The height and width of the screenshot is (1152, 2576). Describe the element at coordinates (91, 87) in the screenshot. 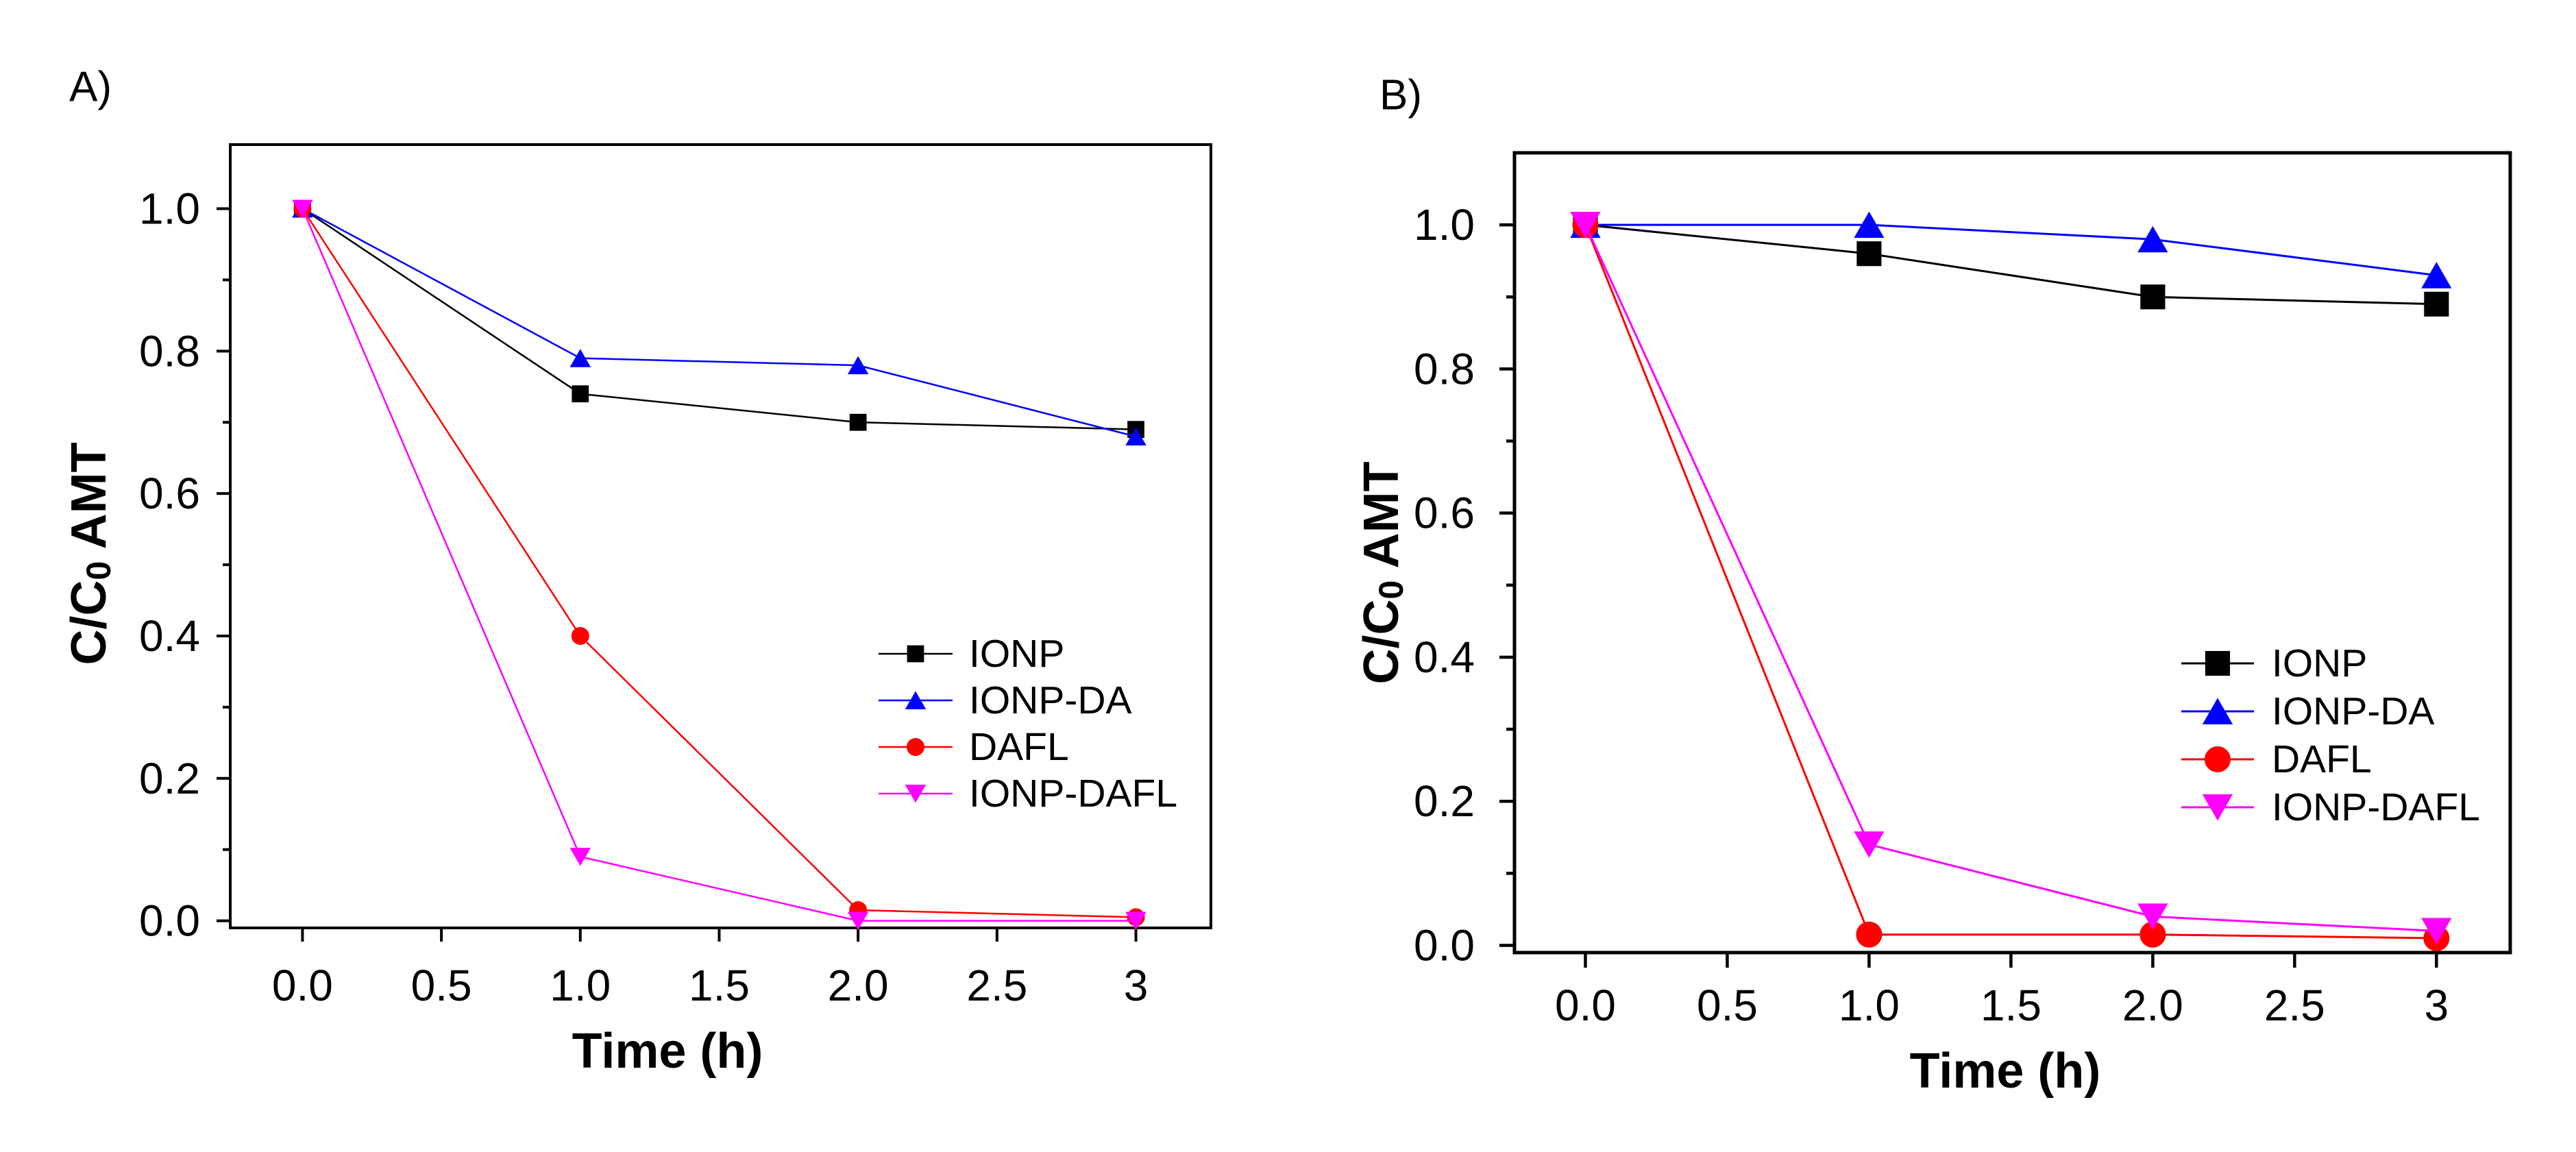

I see `panel-label: A)` at that location.